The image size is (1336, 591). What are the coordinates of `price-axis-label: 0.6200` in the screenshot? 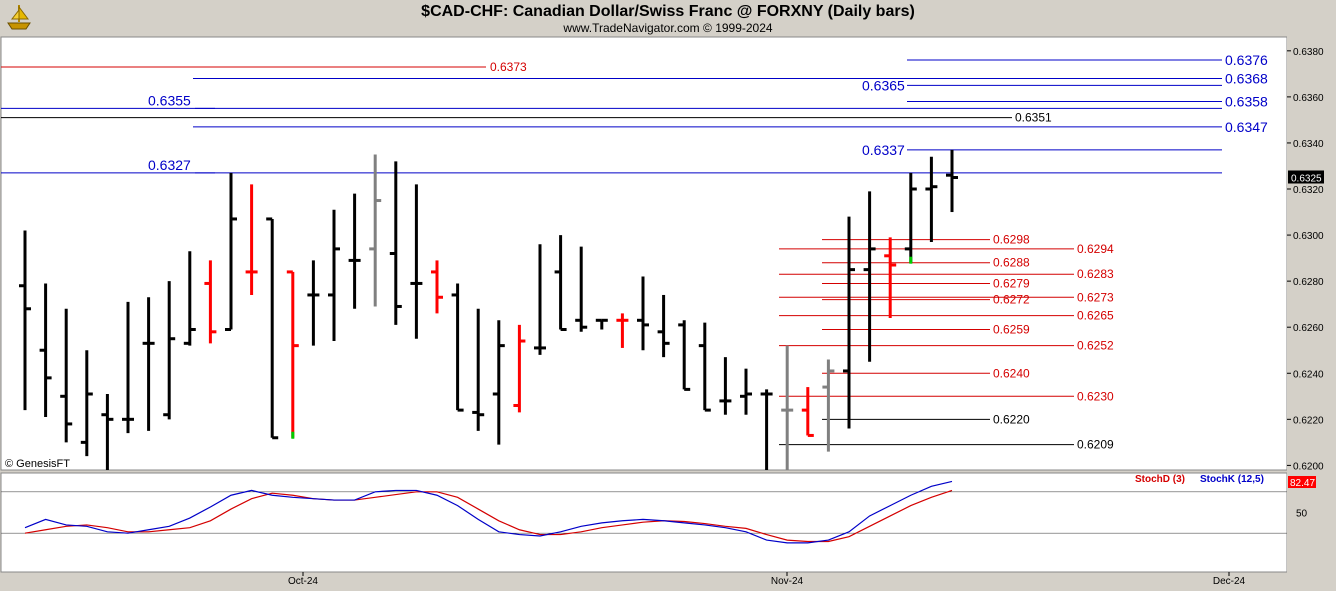 It's located at (1308, 466).